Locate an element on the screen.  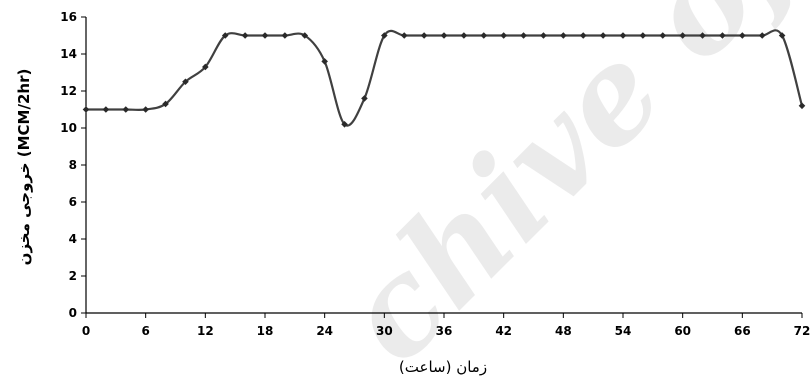
y-tick-label: 4 is located at coordinates (73, 239).